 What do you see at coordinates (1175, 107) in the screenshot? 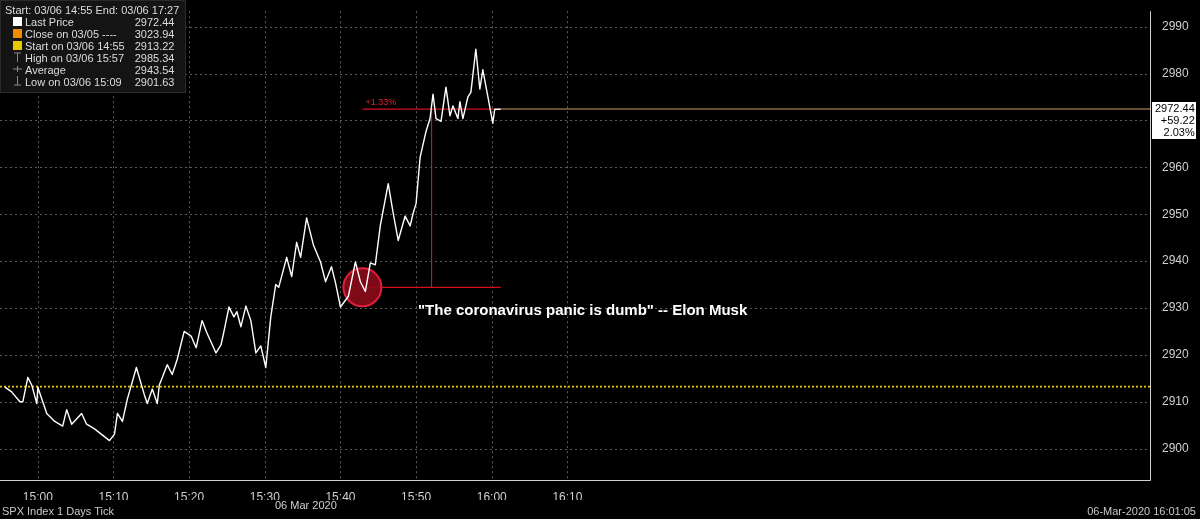
I see `ref-line-label: 2972.44` at bounding box center [1175, 107].